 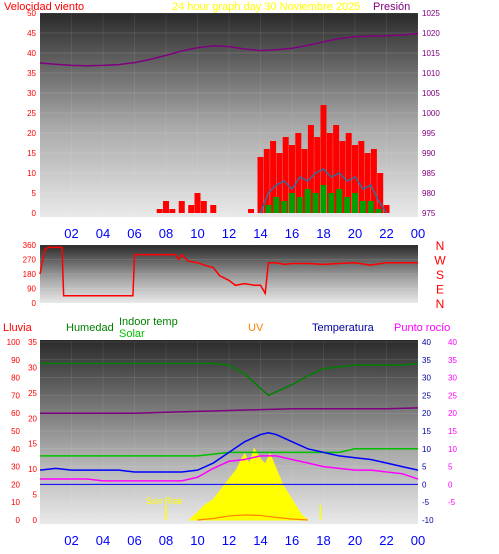 What do you see at coordinates (229, 49) in the screenshot?
I see `pressure-line` at bounding box center [229, 49].